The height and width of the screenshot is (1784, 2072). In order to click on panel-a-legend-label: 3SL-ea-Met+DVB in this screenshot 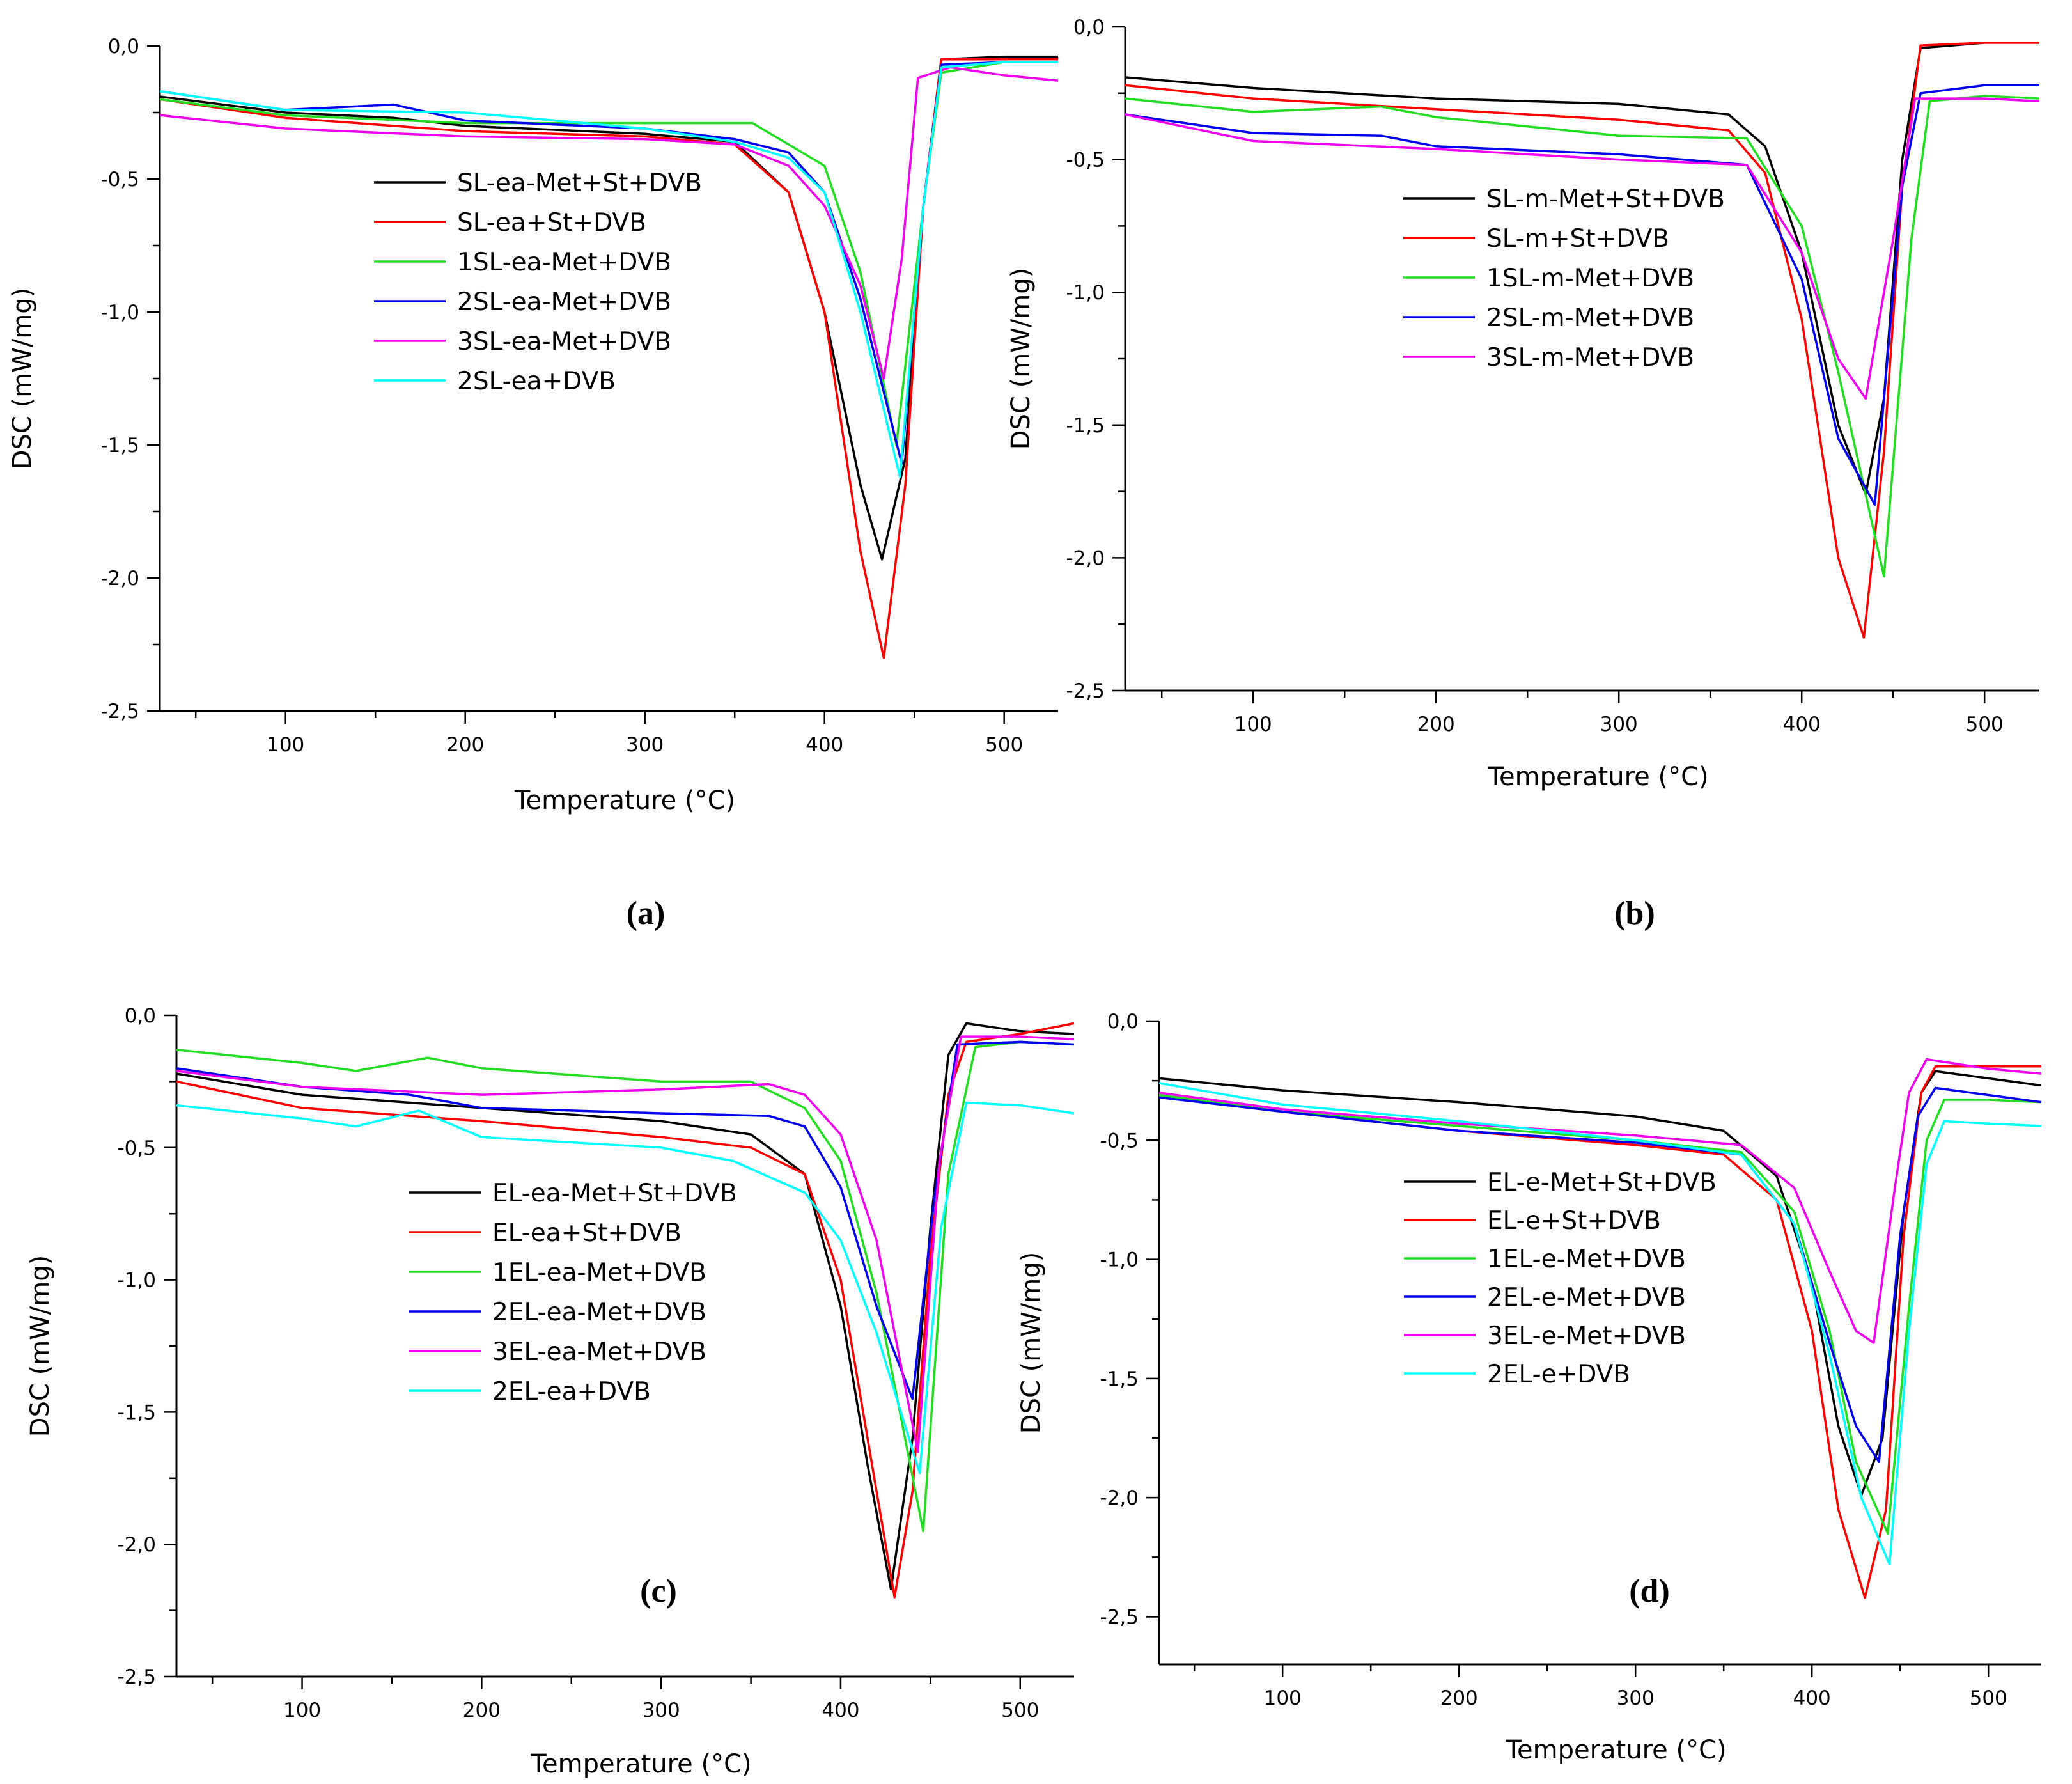, I will do `click(564, 342)`.